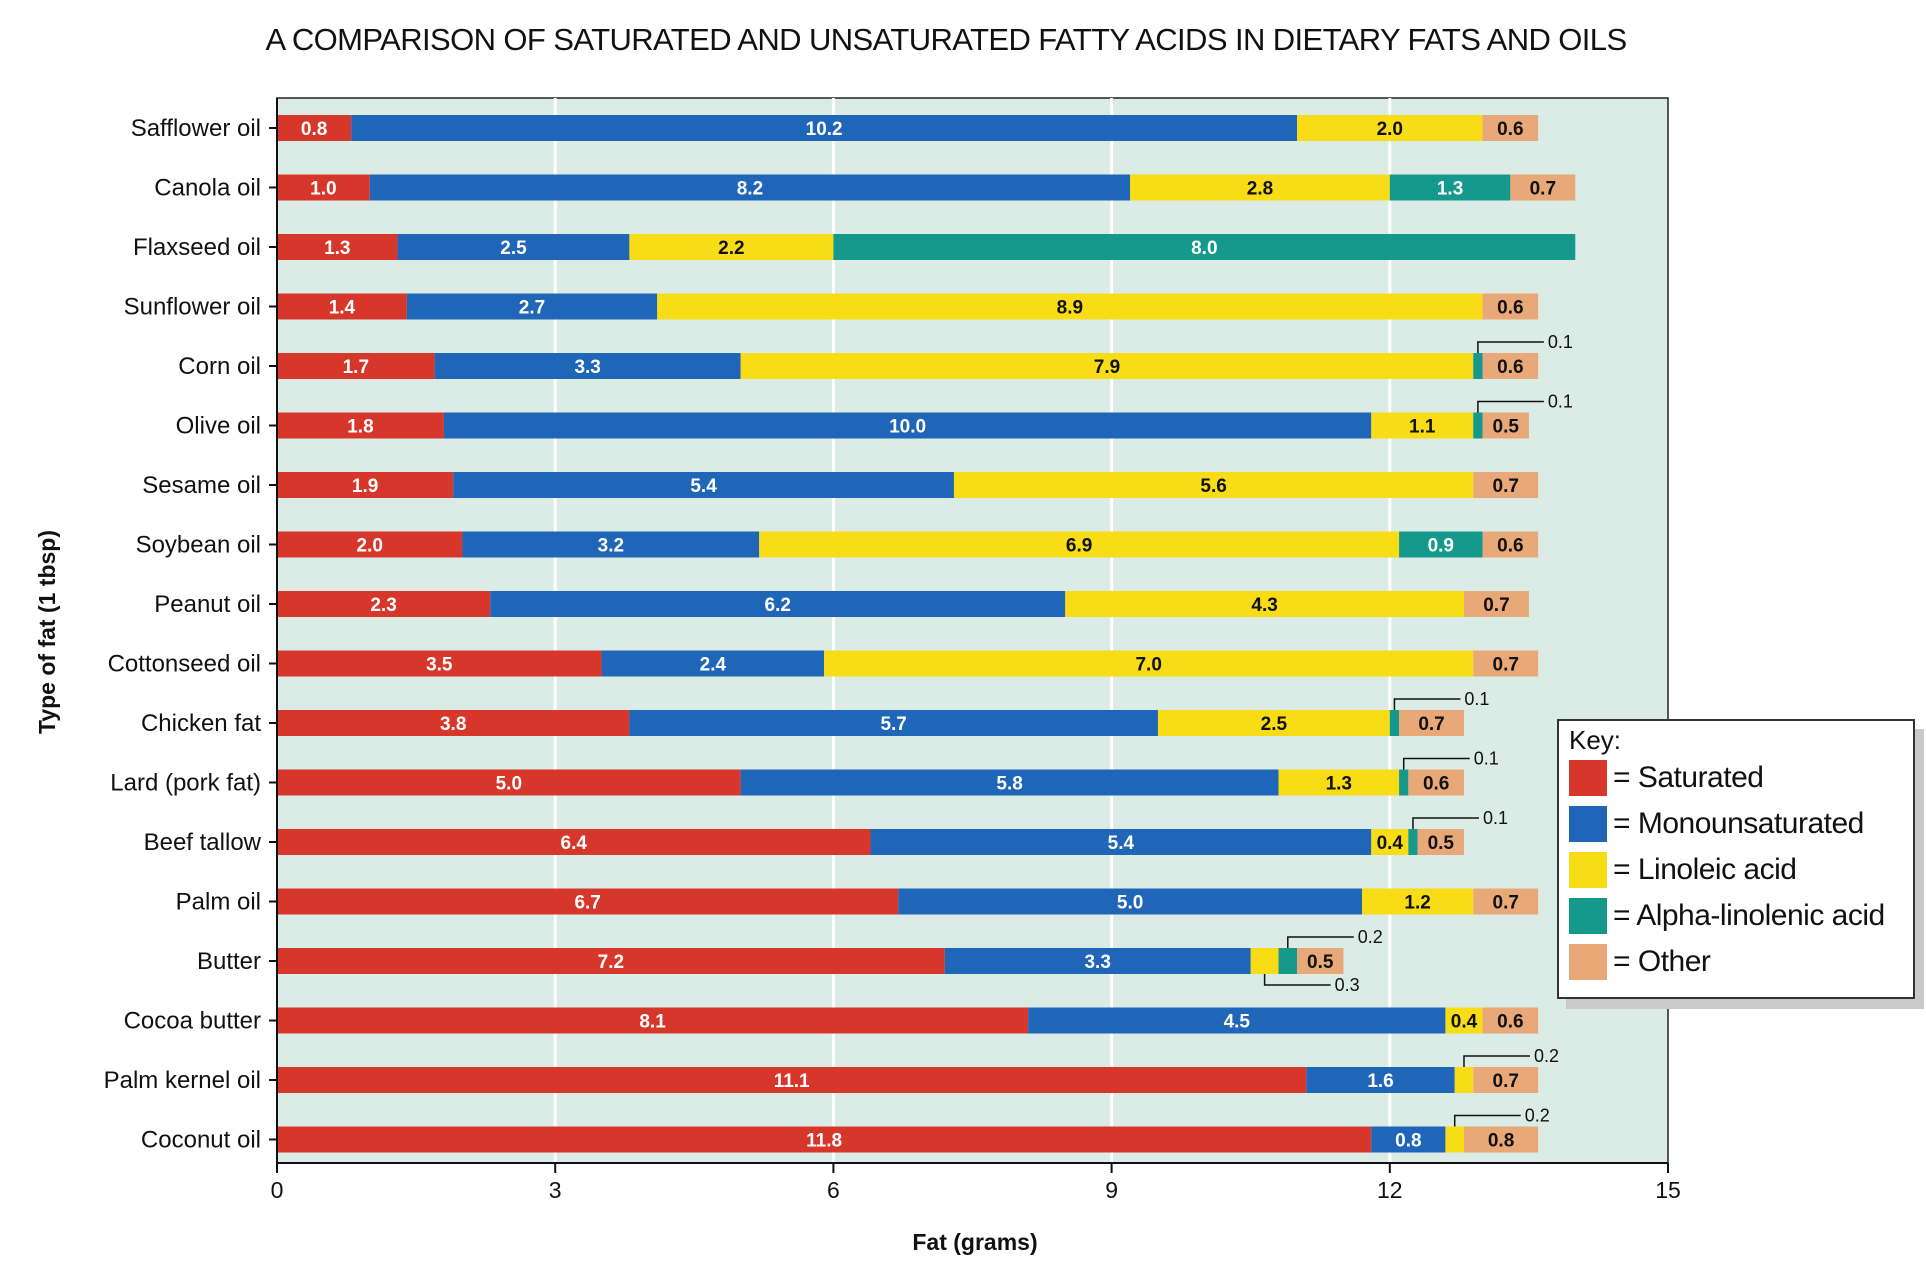 The height and width of the screenshot is (1266, 1926). What do you see at coordinates (1510, 347) in the screenshot?
I see `callout-line-corn-oil` at bounding box center [1510, 347].